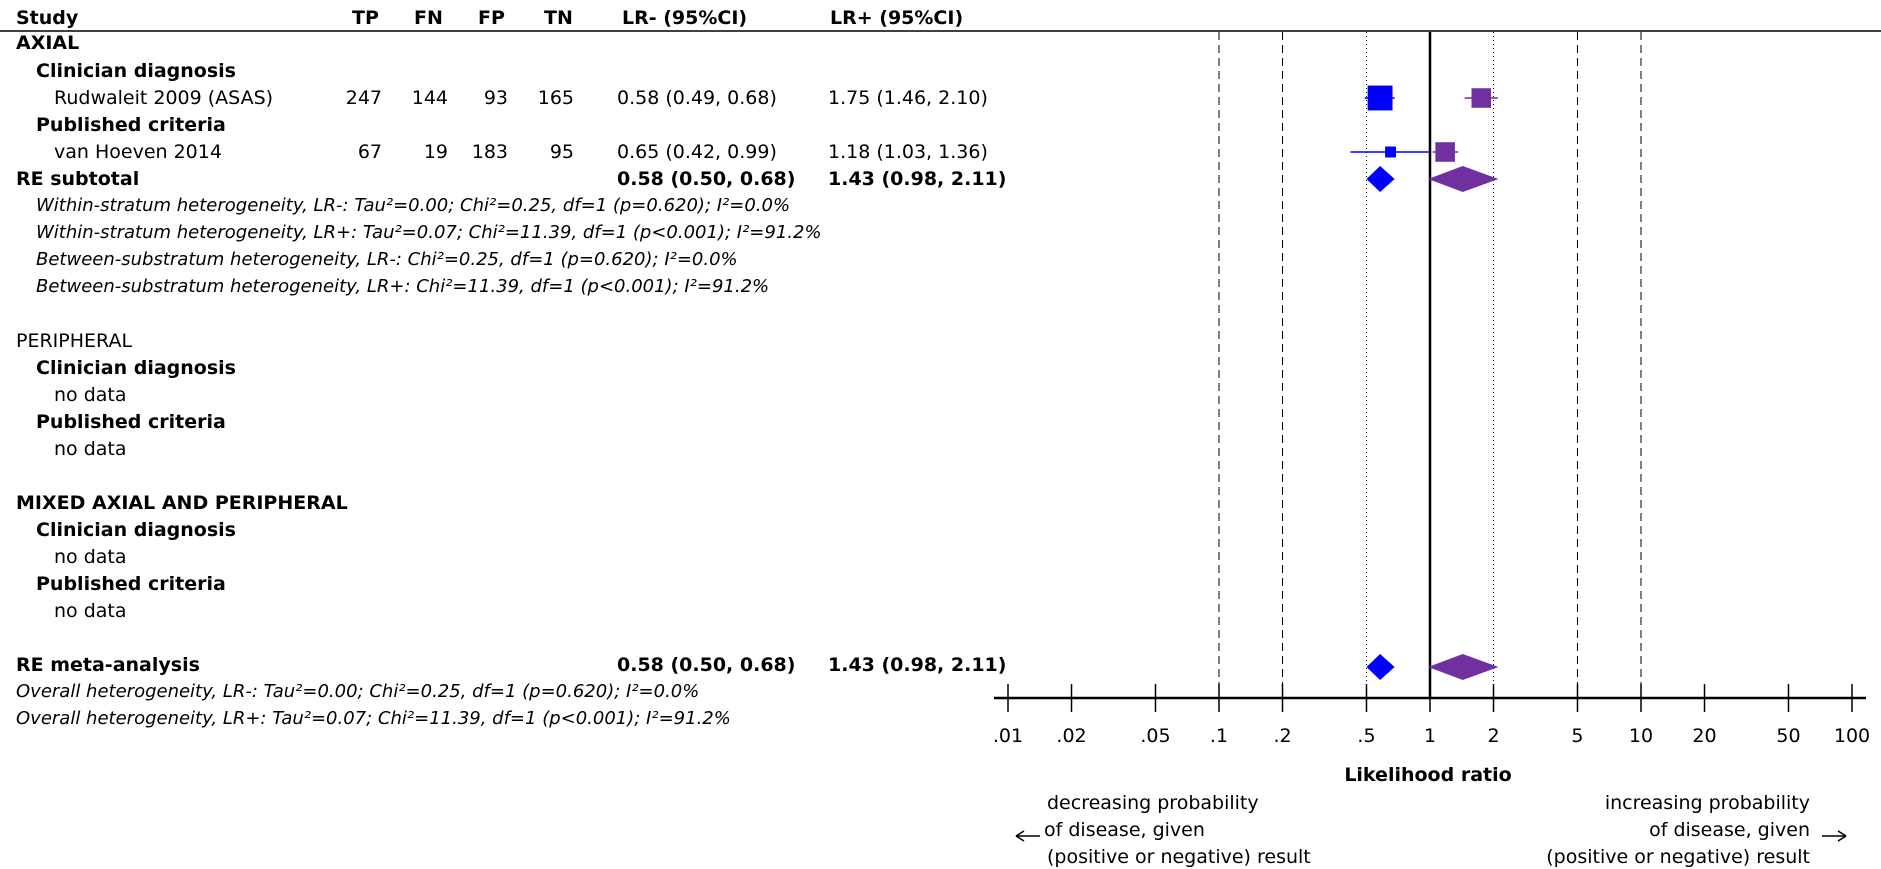  I want to click on right-annotation-line3: (positive or negative) result, so click(1678, 857).